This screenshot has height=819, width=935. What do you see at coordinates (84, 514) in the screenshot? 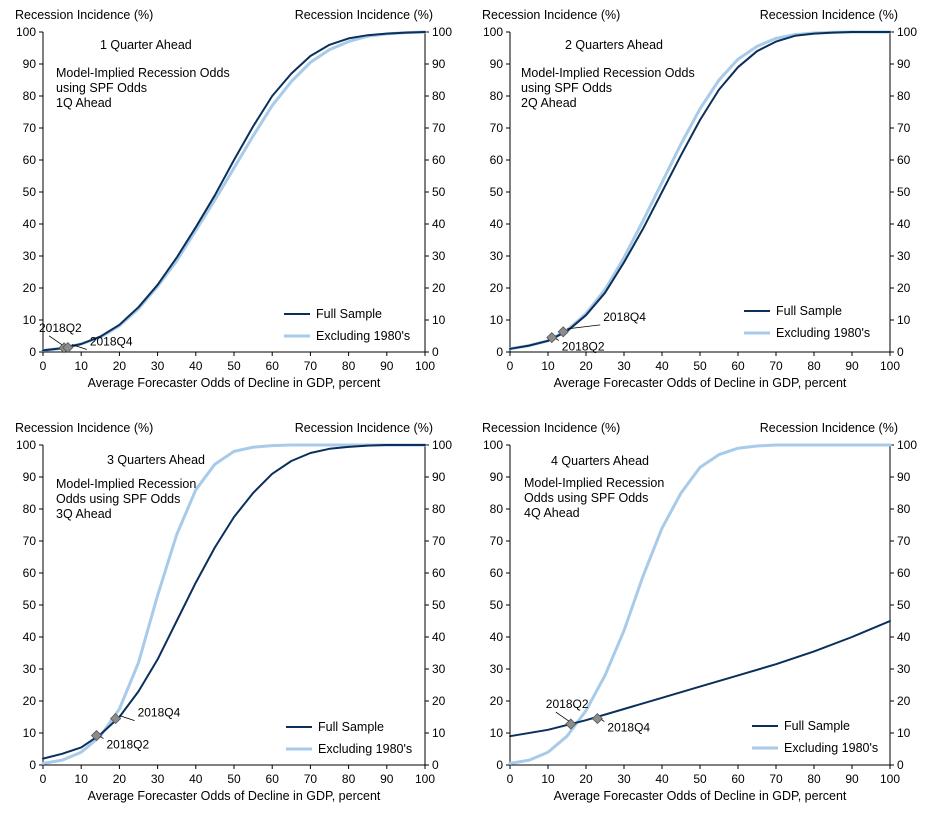
I see `panel-annotation-line: 3Q Ahead` at bounding box center [84, 514].